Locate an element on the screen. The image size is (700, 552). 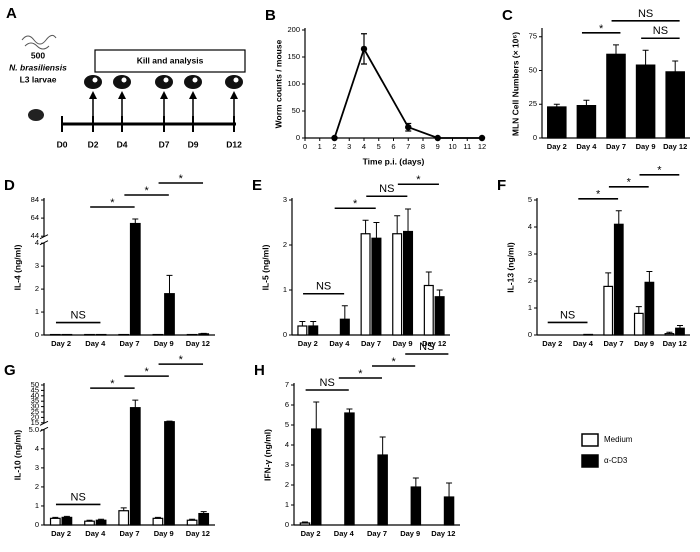
y-tick-label: 5.0 is located at coordinates (34, 429).